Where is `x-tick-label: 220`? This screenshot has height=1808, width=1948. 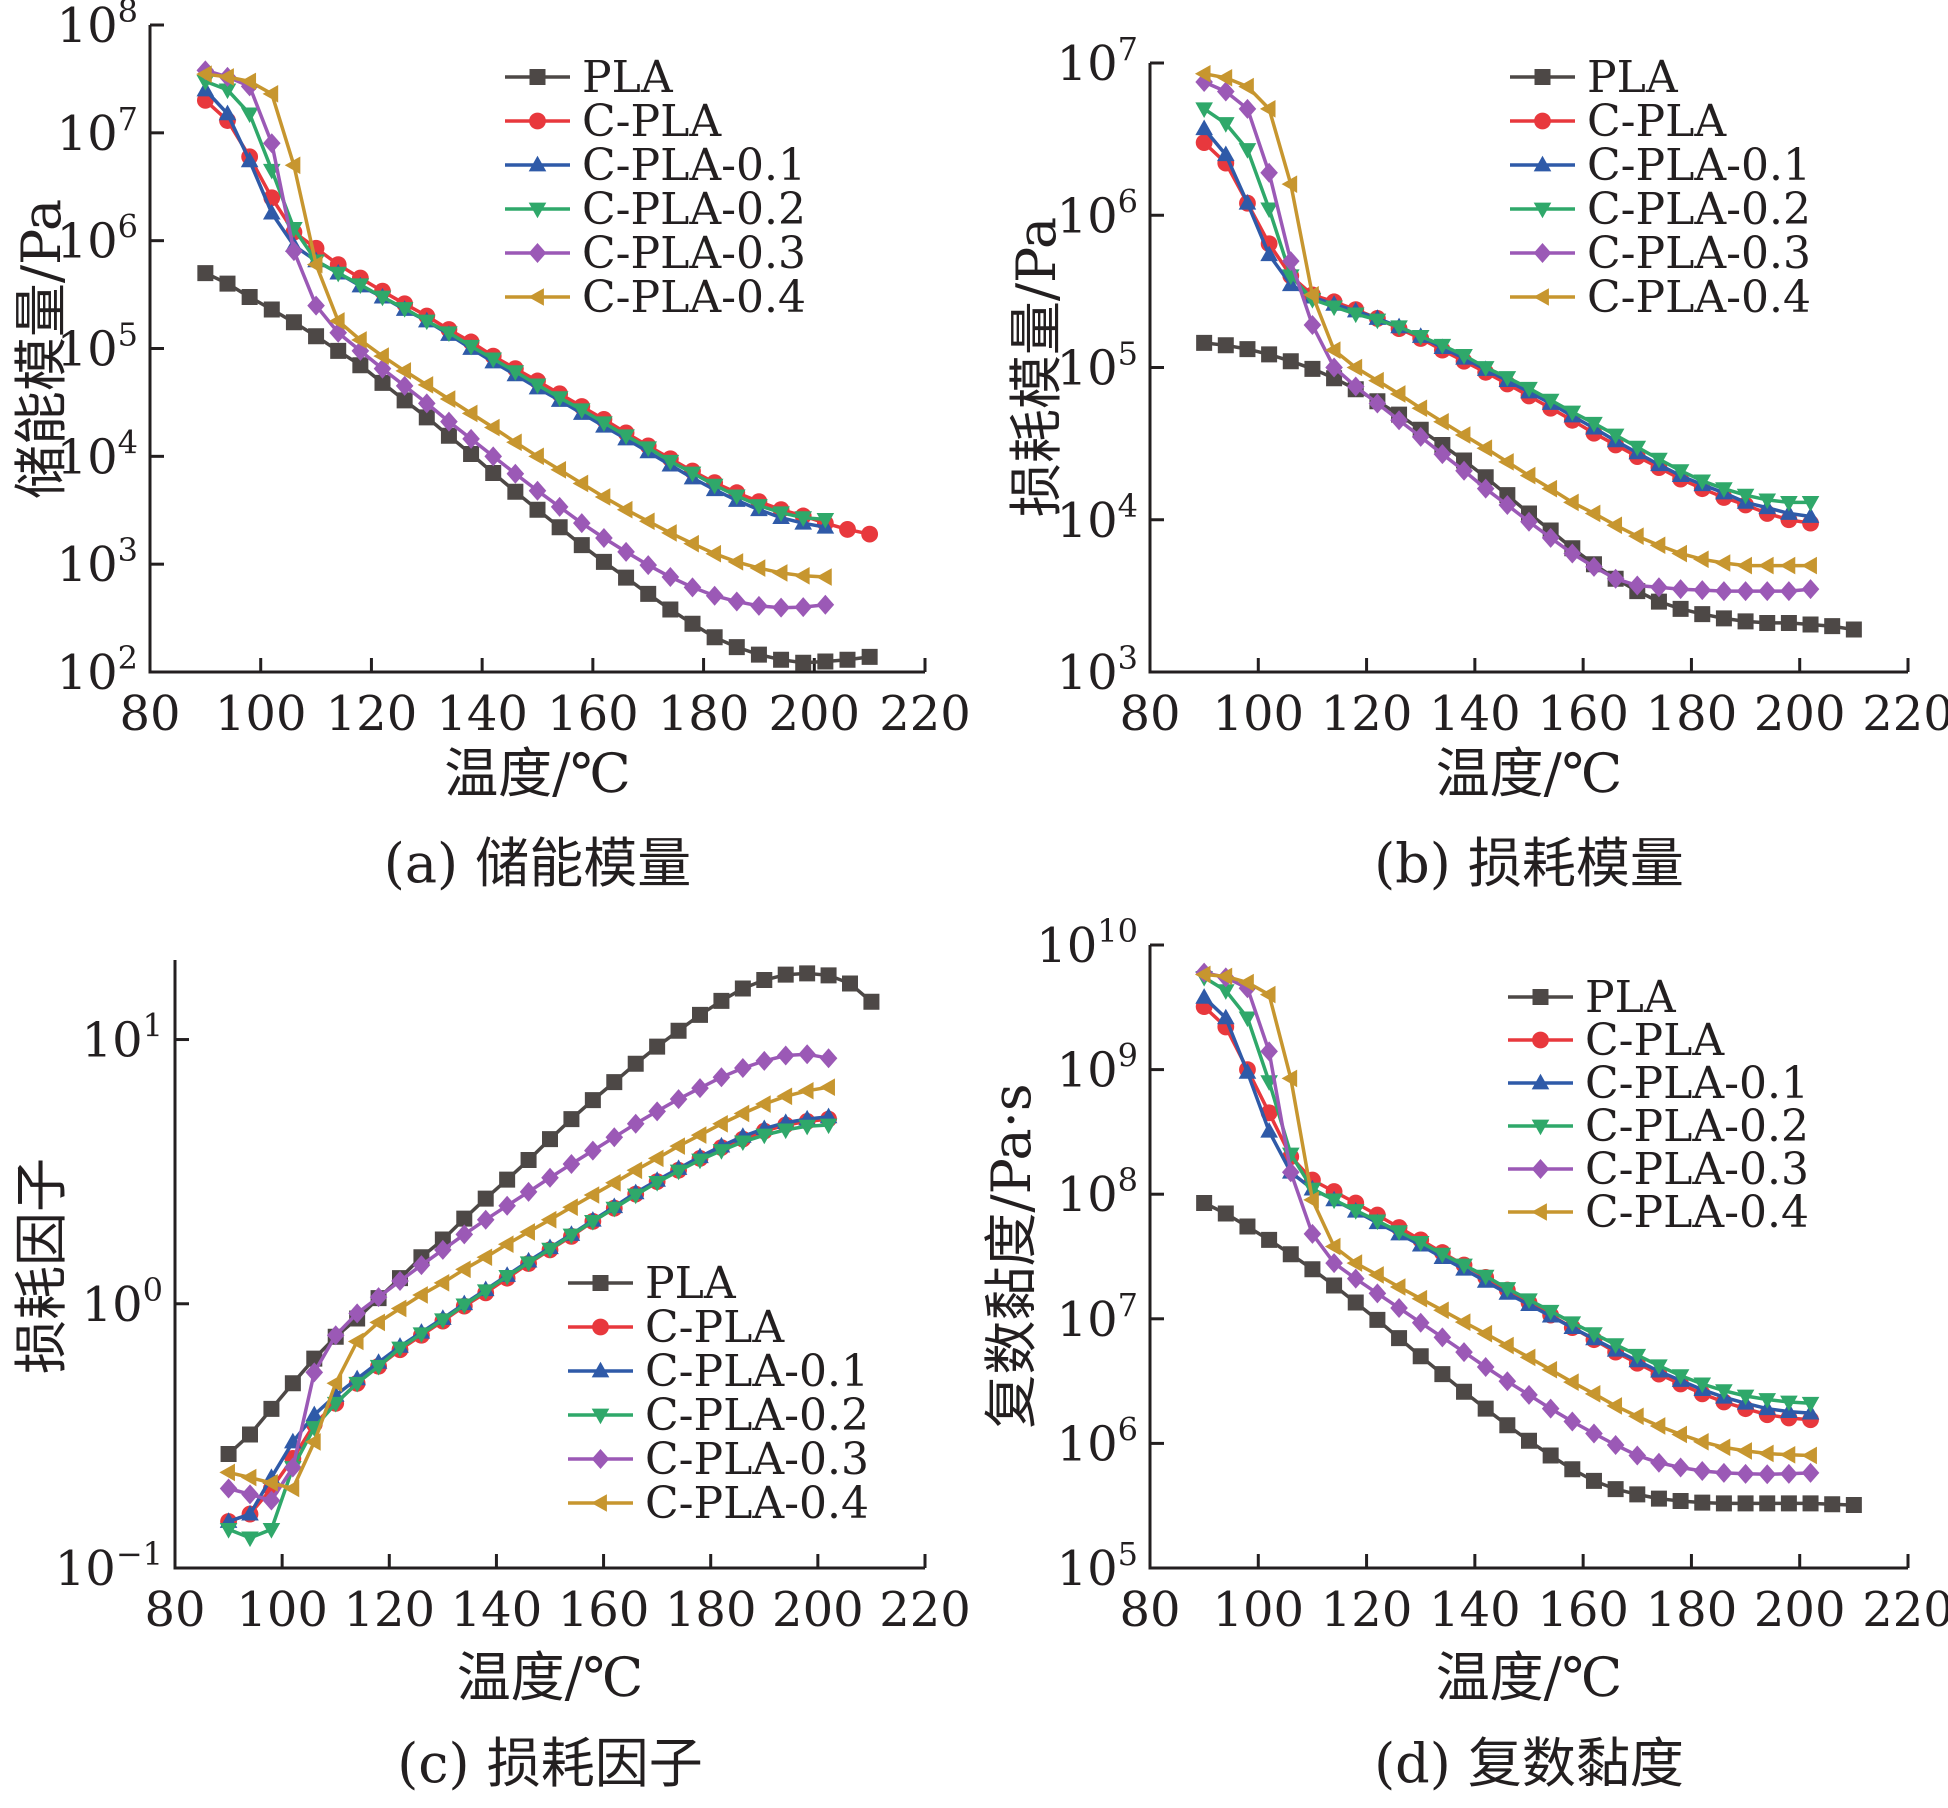 x-tick-label: 220 is located at coordinates (1905, 714).